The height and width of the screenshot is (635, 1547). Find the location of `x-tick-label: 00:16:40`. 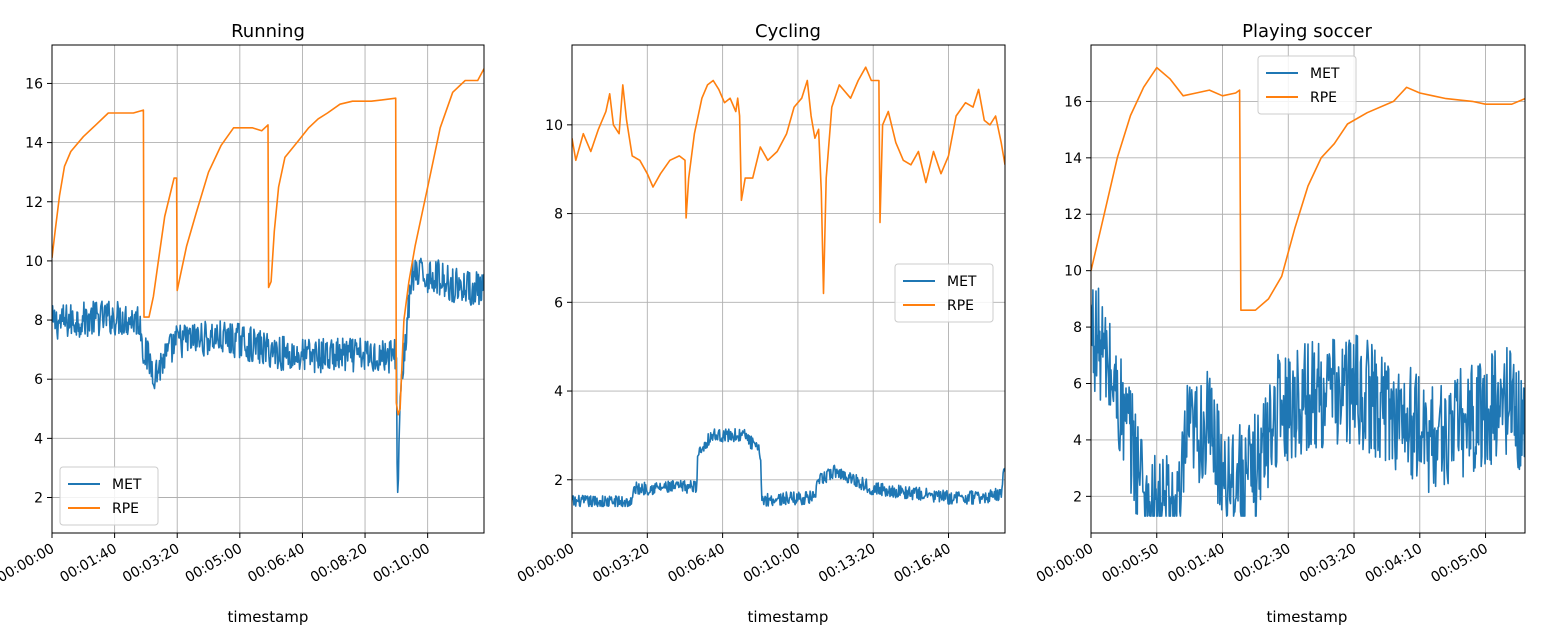

x-tick-label: 00:16:40 is located at coordinates (922, 563).